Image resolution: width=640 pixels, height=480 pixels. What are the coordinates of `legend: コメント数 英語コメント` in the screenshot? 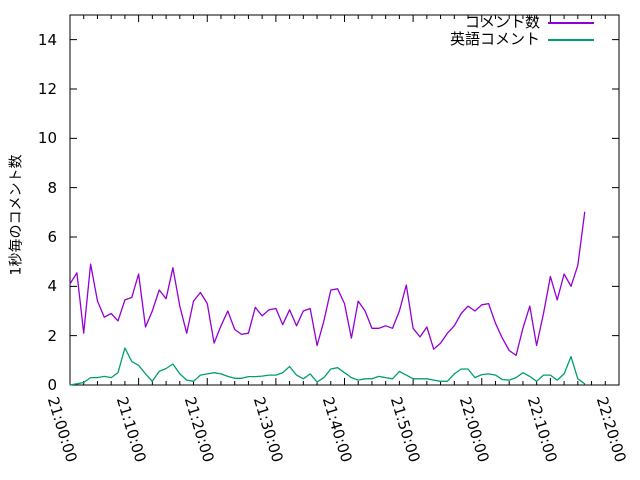 It's located at (522, 31).